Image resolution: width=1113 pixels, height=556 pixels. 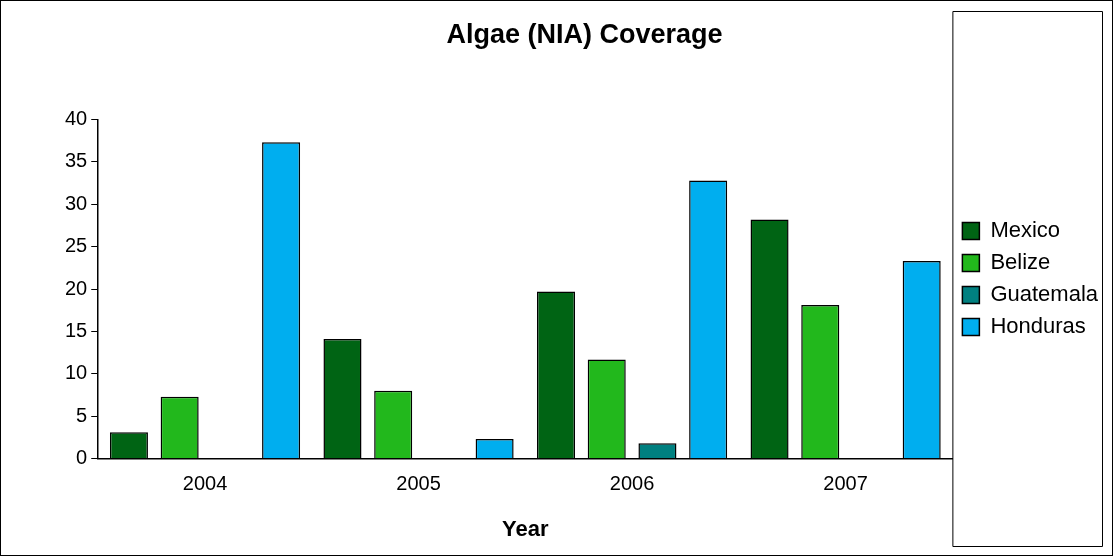 What do you see at coordinates (76, 117) in the screenshot?
I see `y-tick-label: 40` at bounding box center [76, 117].